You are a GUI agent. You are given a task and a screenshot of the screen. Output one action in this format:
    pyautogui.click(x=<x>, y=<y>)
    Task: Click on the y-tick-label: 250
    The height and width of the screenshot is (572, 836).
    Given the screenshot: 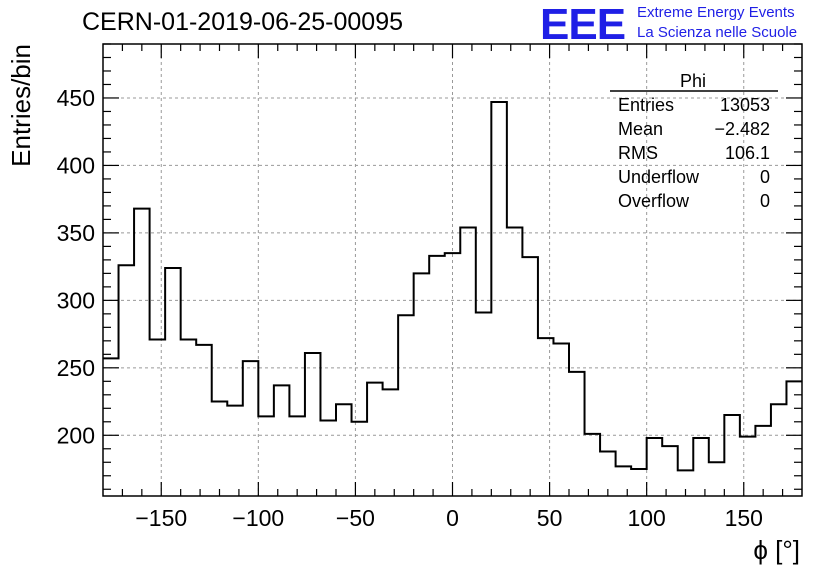 What is the action you would take?
    pyautogui.click(x=76, y=368)
    